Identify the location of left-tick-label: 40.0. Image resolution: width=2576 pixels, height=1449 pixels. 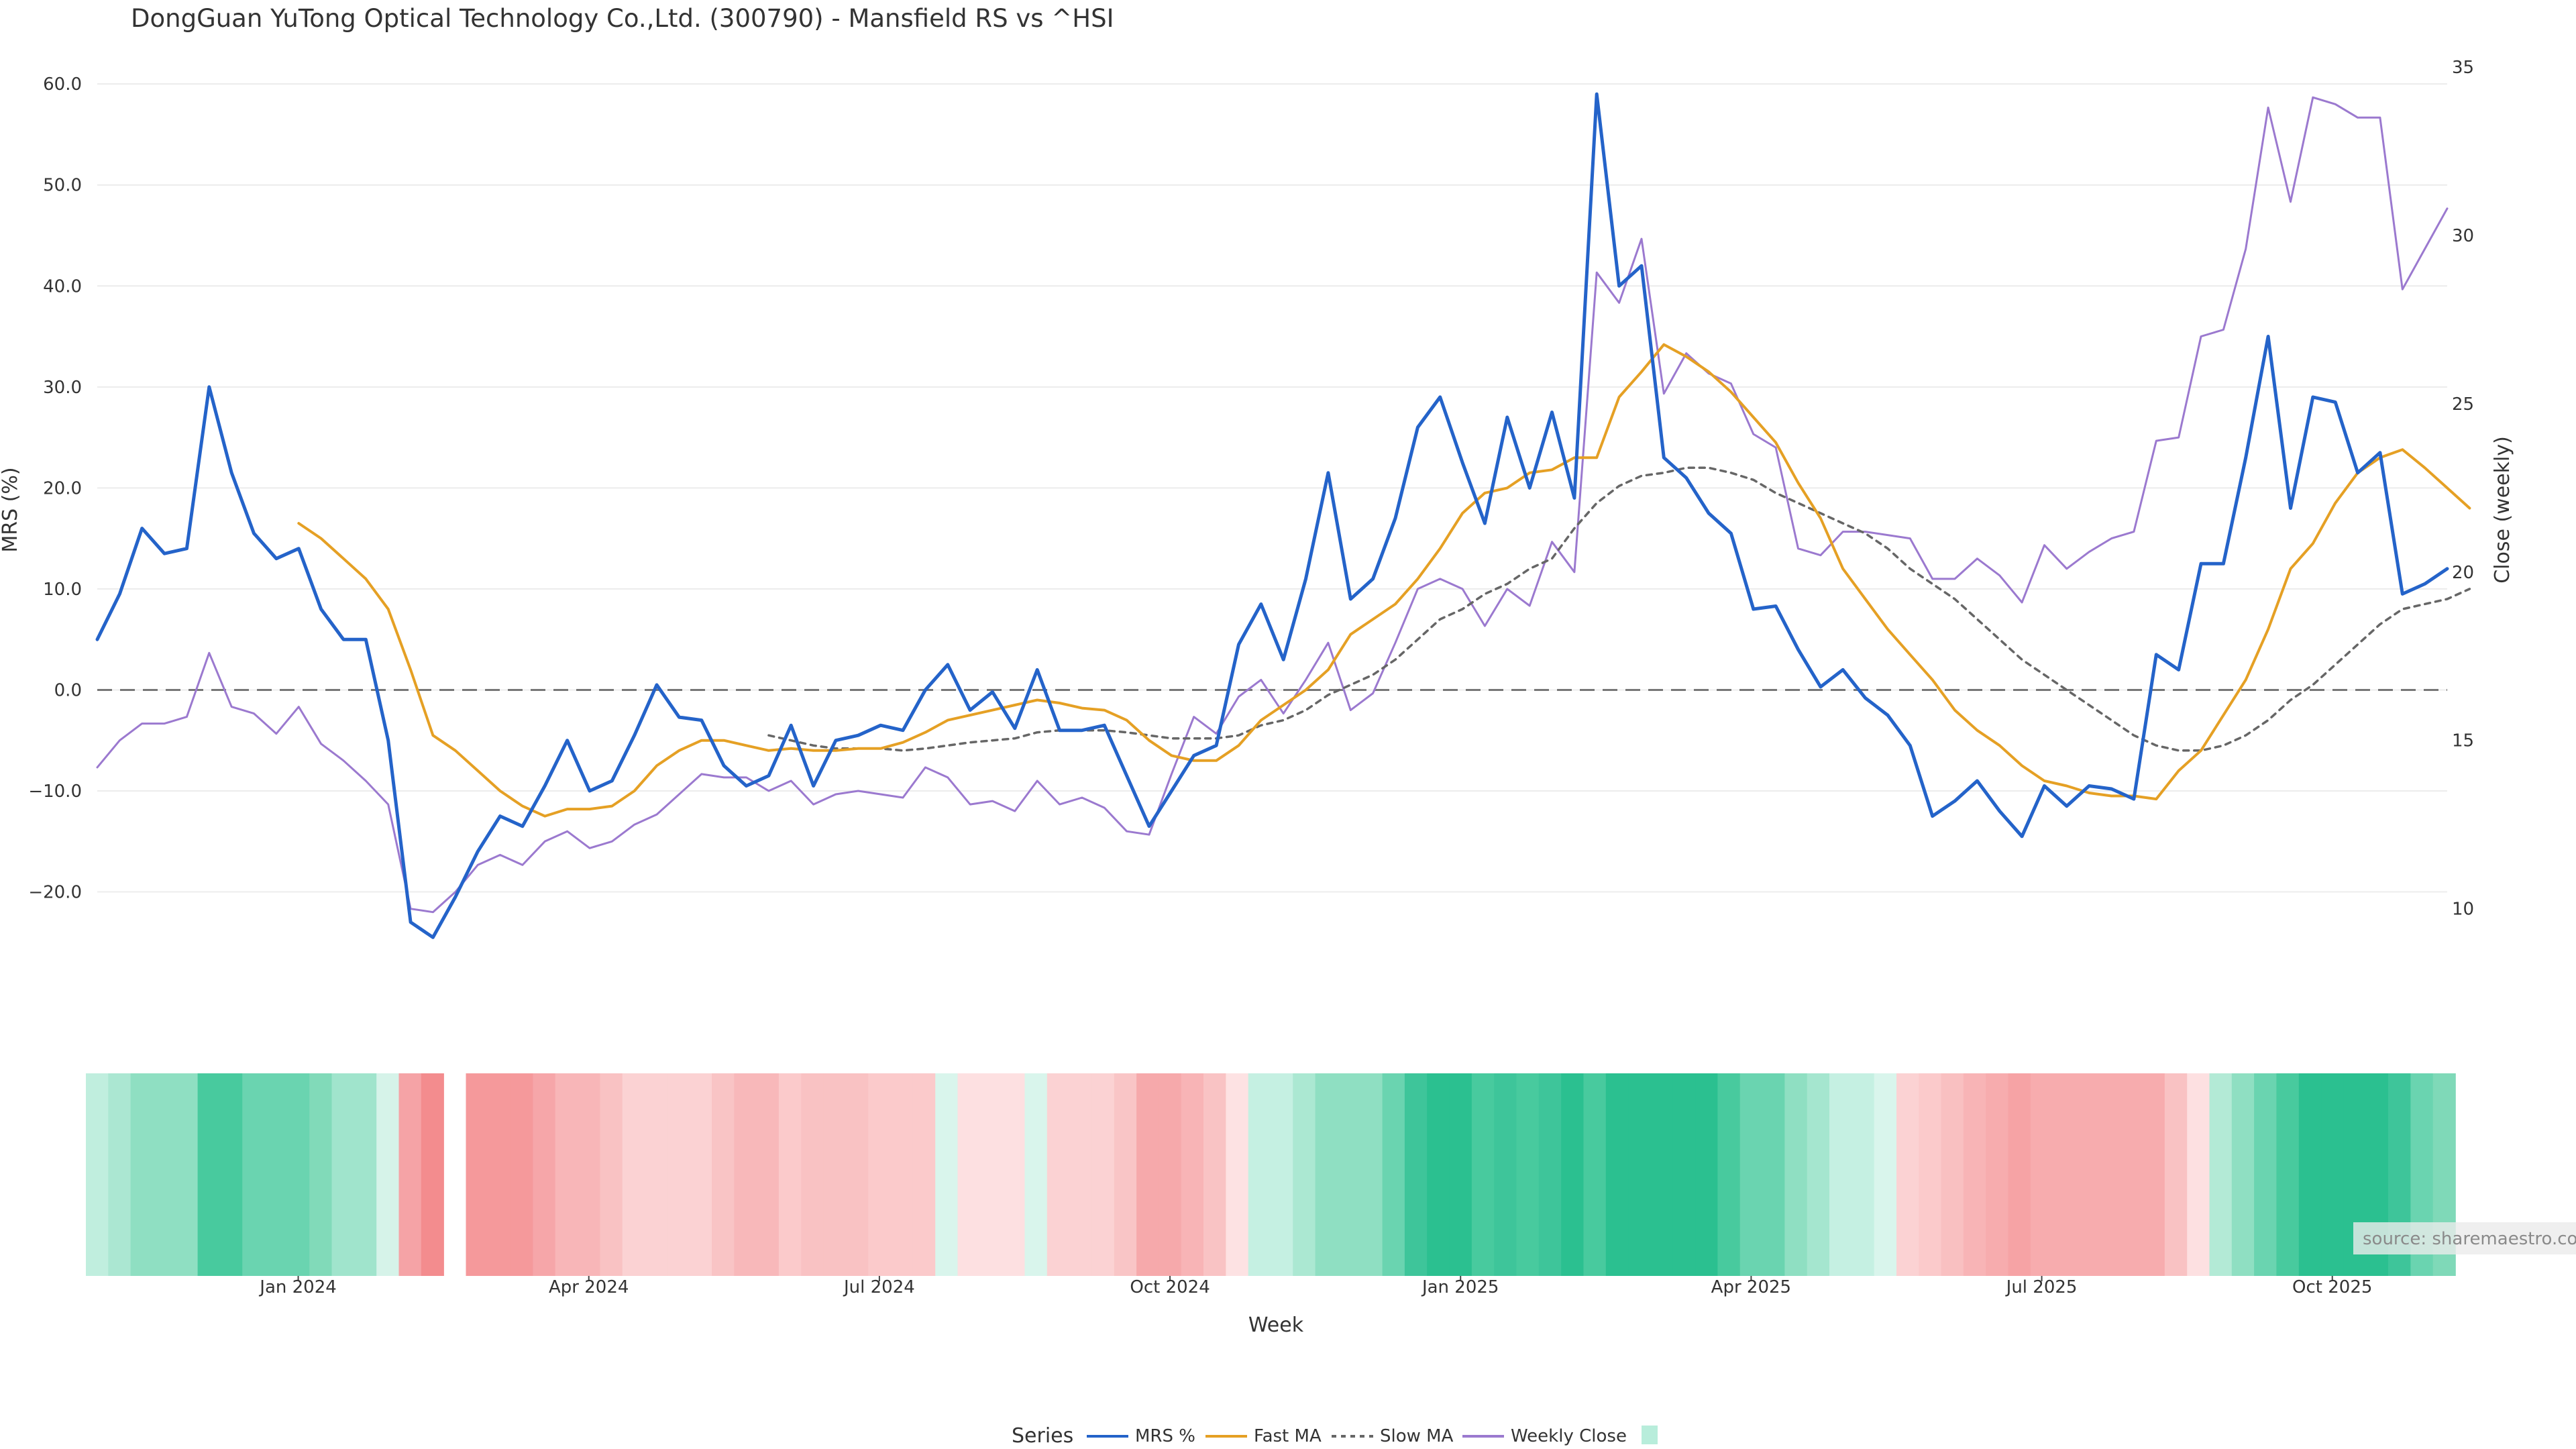
(62, 286).